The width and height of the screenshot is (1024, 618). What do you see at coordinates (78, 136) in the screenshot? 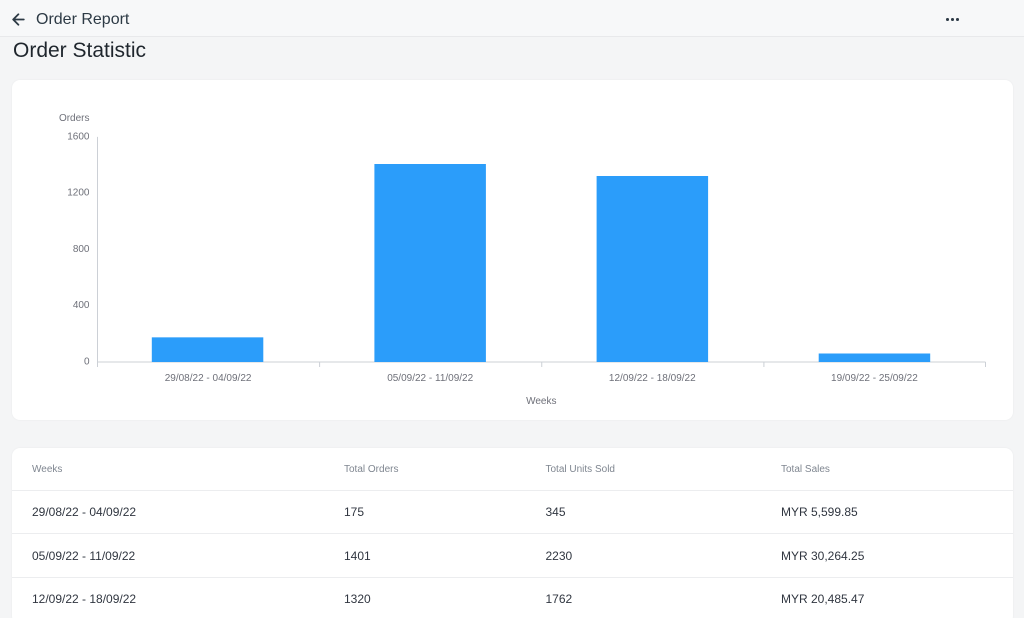
I see `svg-text: 1600` at bounding box center [78, 136].